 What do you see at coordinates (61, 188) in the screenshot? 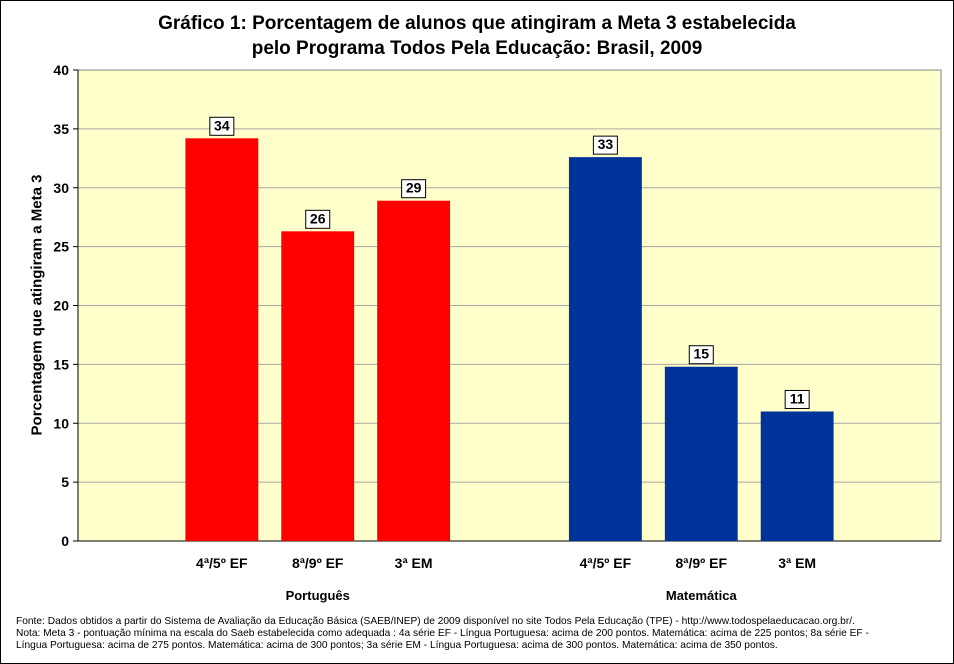
I see `y-tick-label: 30` at bounding box center [61, 188].